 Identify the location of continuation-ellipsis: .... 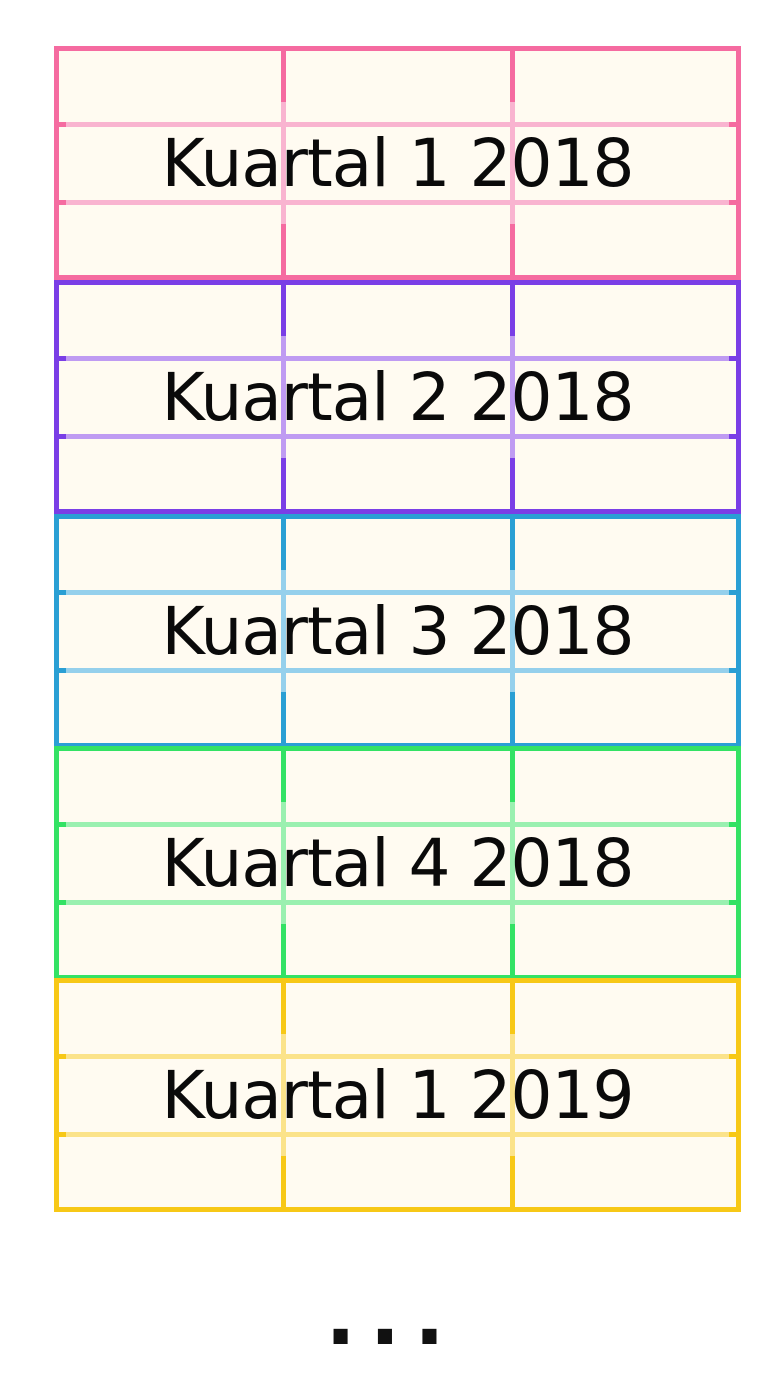
(392, 1316).